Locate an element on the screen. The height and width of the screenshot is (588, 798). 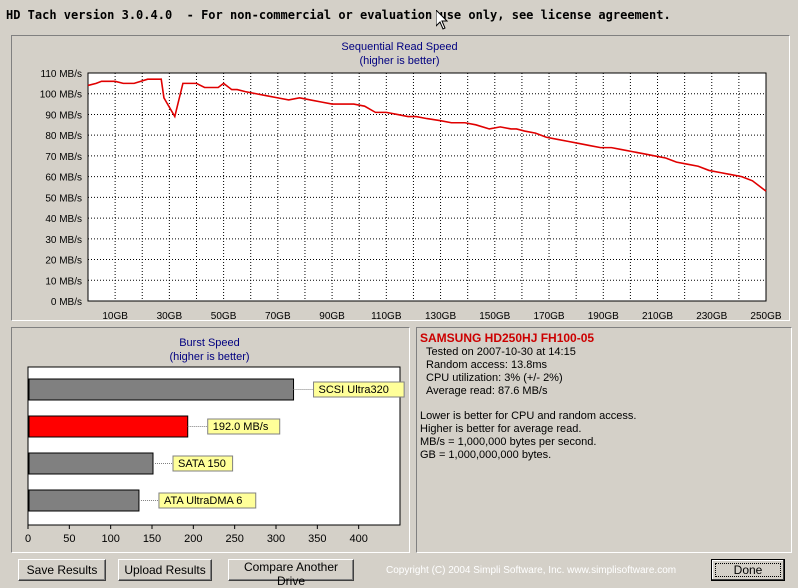
burst-x-tick-label: 400 is located at coordinates (358, 539).